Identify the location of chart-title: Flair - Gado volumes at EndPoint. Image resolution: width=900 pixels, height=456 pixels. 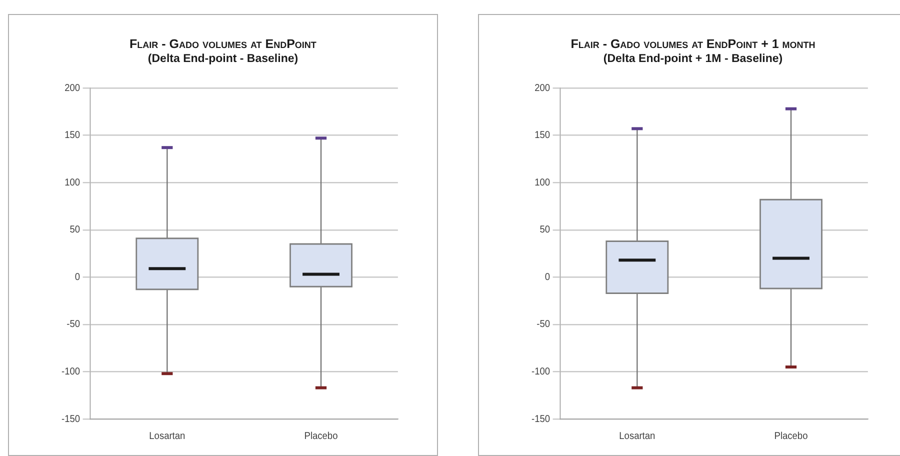
(223, 44).